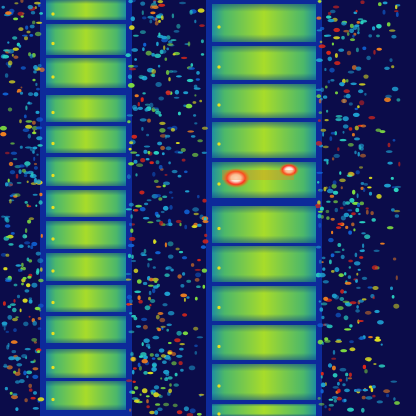 This screenshot has height=416, width=416. Describe the element at coordinates (219, 105) in the screenshot. I see `cell-dot` at that location.